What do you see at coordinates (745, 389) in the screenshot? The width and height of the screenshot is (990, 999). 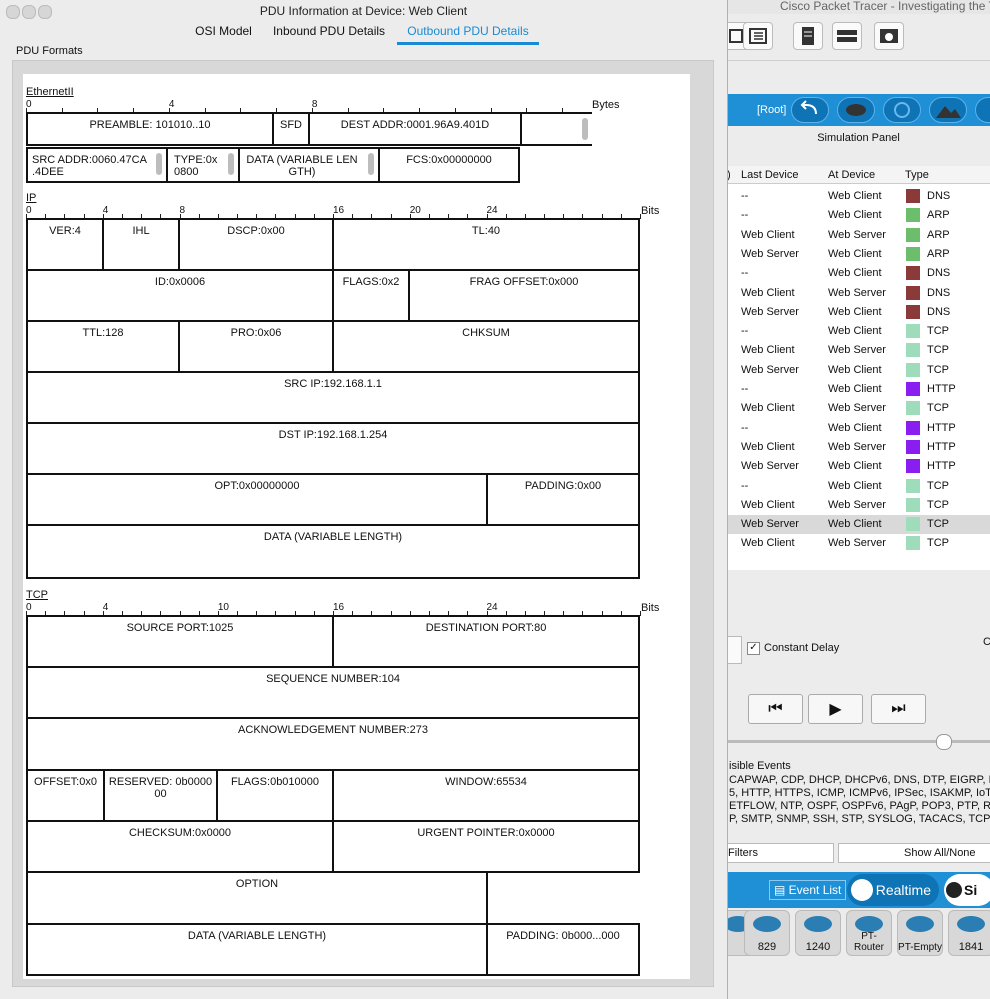 I see `event-last-device: --` at bounding box center [745, 389].